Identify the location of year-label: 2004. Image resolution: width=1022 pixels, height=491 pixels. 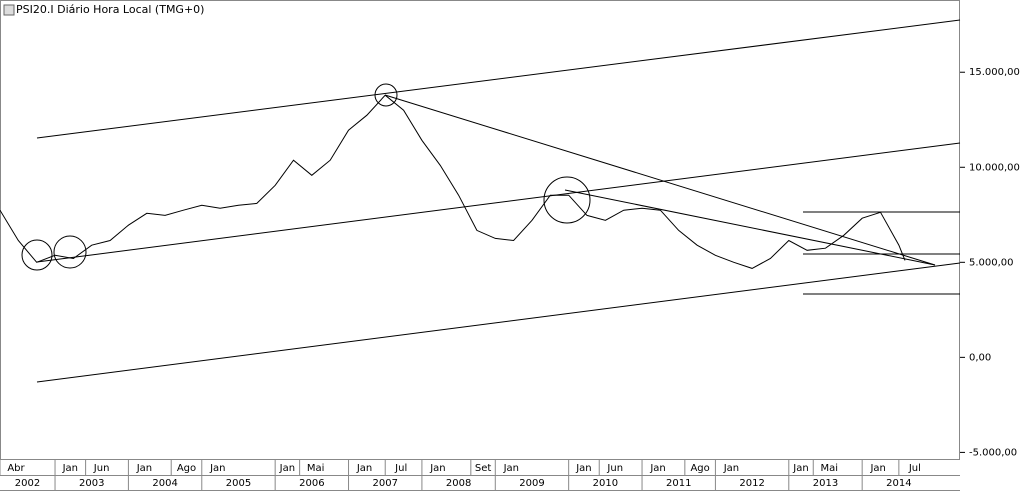
(164, 483).